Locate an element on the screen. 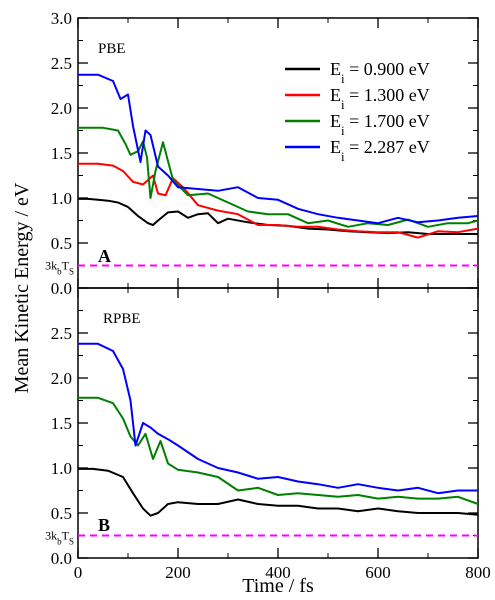  y-axis-title: Mean Kinetic Energy / eV is located at coordinates (22, 287).